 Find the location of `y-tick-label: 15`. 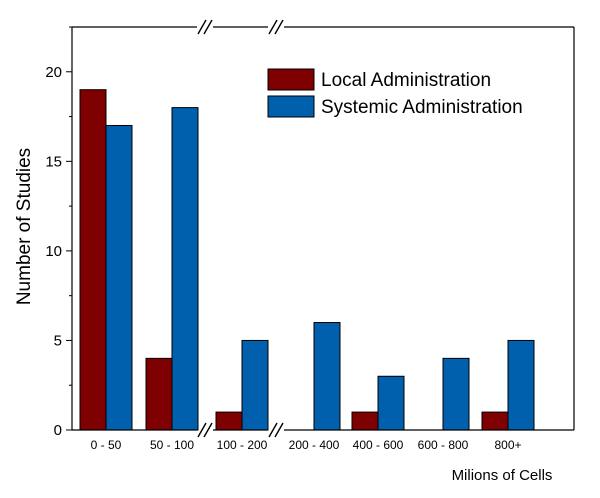

y-tick-label: 15 is located at coordinates (53, 161).